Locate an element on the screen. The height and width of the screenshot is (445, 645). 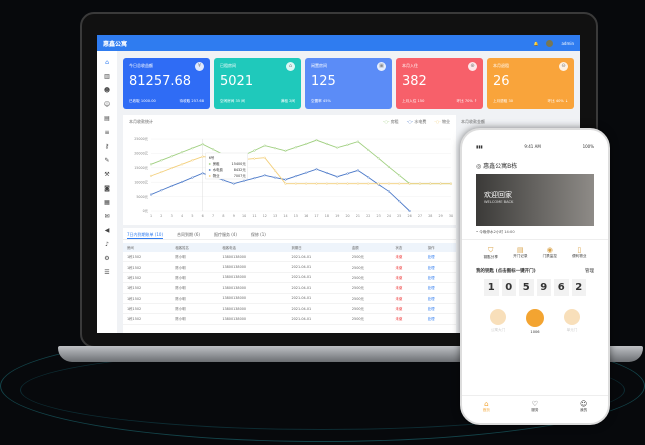
door-button: 公寓大门 is located at coordinates (498, 321).